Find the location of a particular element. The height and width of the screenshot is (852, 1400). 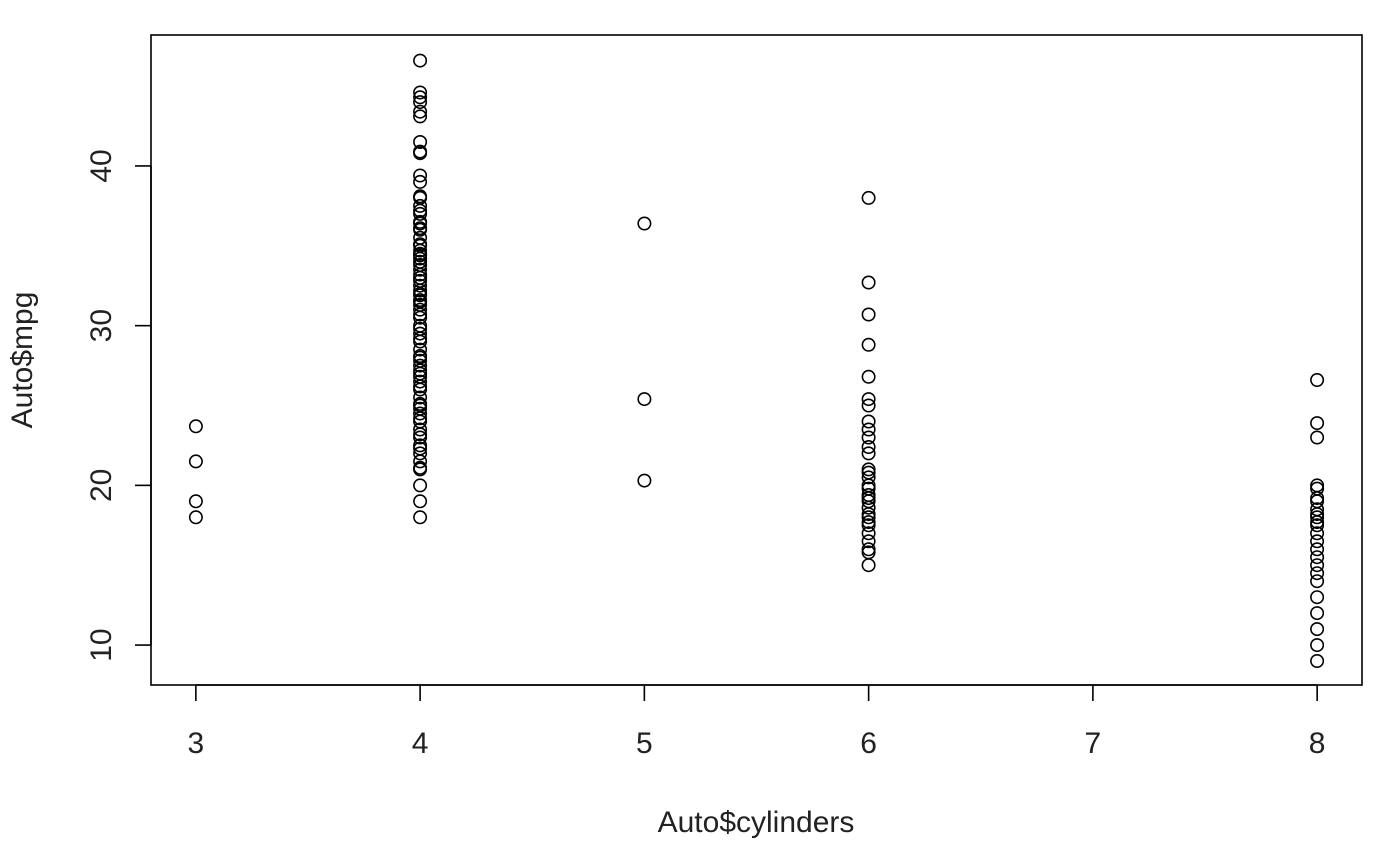

x-tick-label: 7 is located at coordinates (1093, 743).